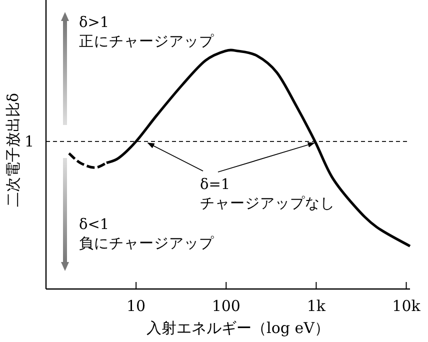 The width and height of the screenshot is (428, 342). Describe the element at coordinates (267, 194) in the screenshot. I see `annotation: δ=1 チャージアップなし` at that location.